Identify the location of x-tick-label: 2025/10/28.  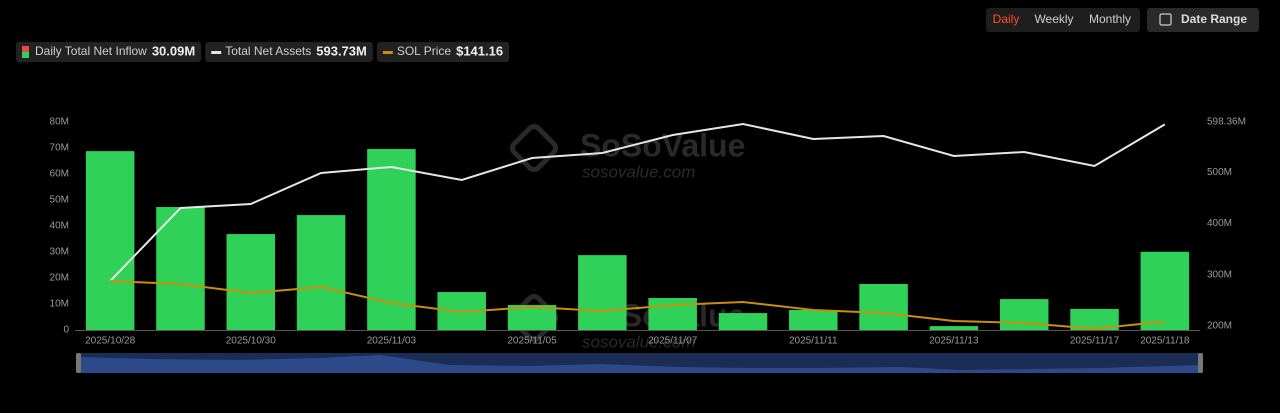
(110, 341).